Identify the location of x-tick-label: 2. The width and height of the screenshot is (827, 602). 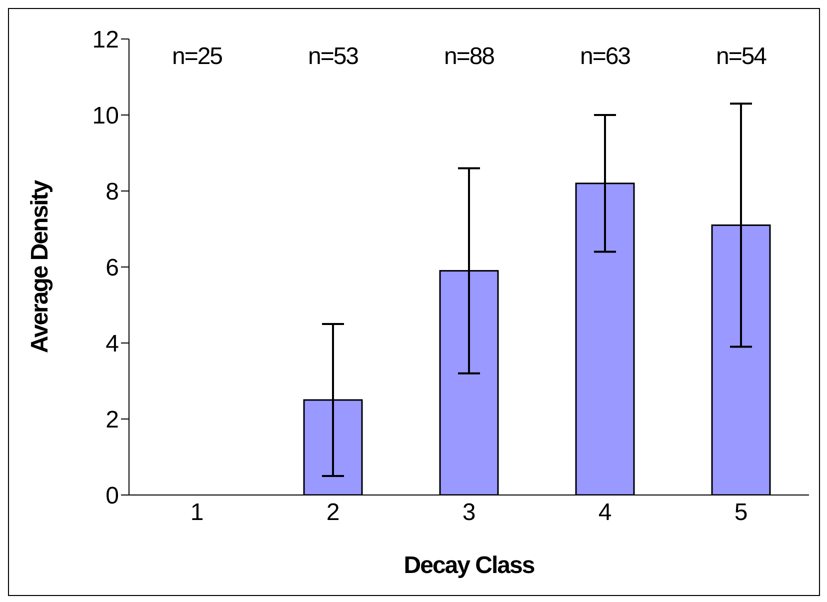
(333, 512).